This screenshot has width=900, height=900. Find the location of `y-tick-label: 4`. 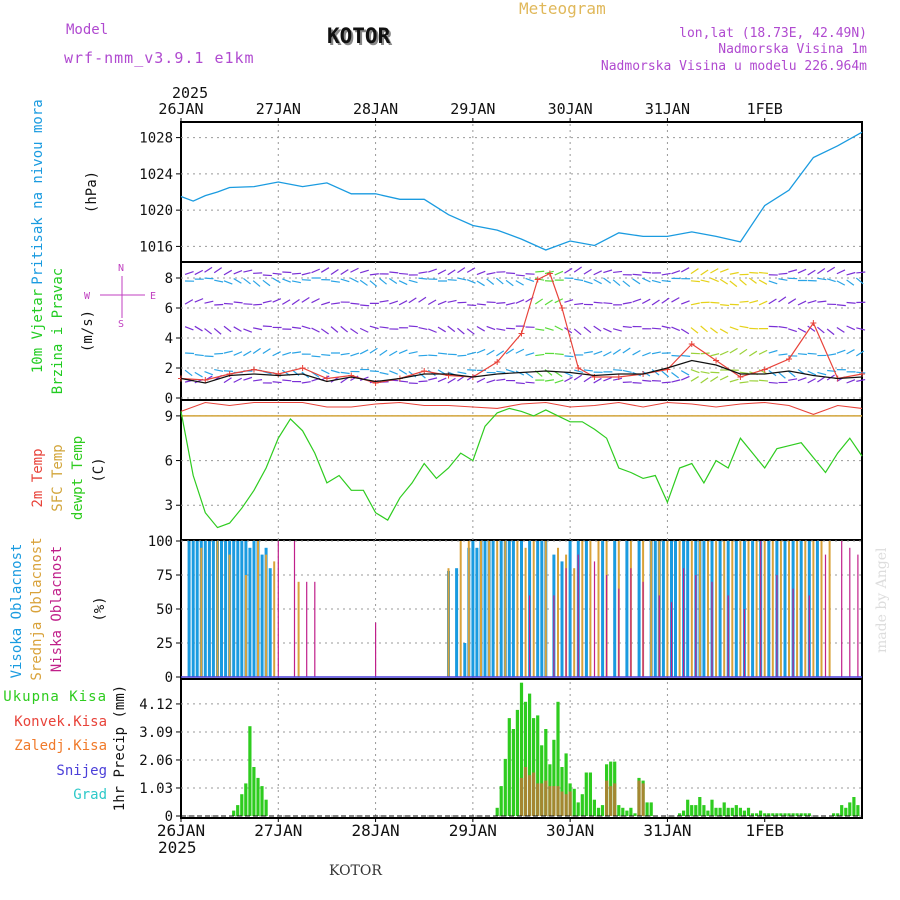

y-tick-label: 4 is located at coordinates (169, 339).